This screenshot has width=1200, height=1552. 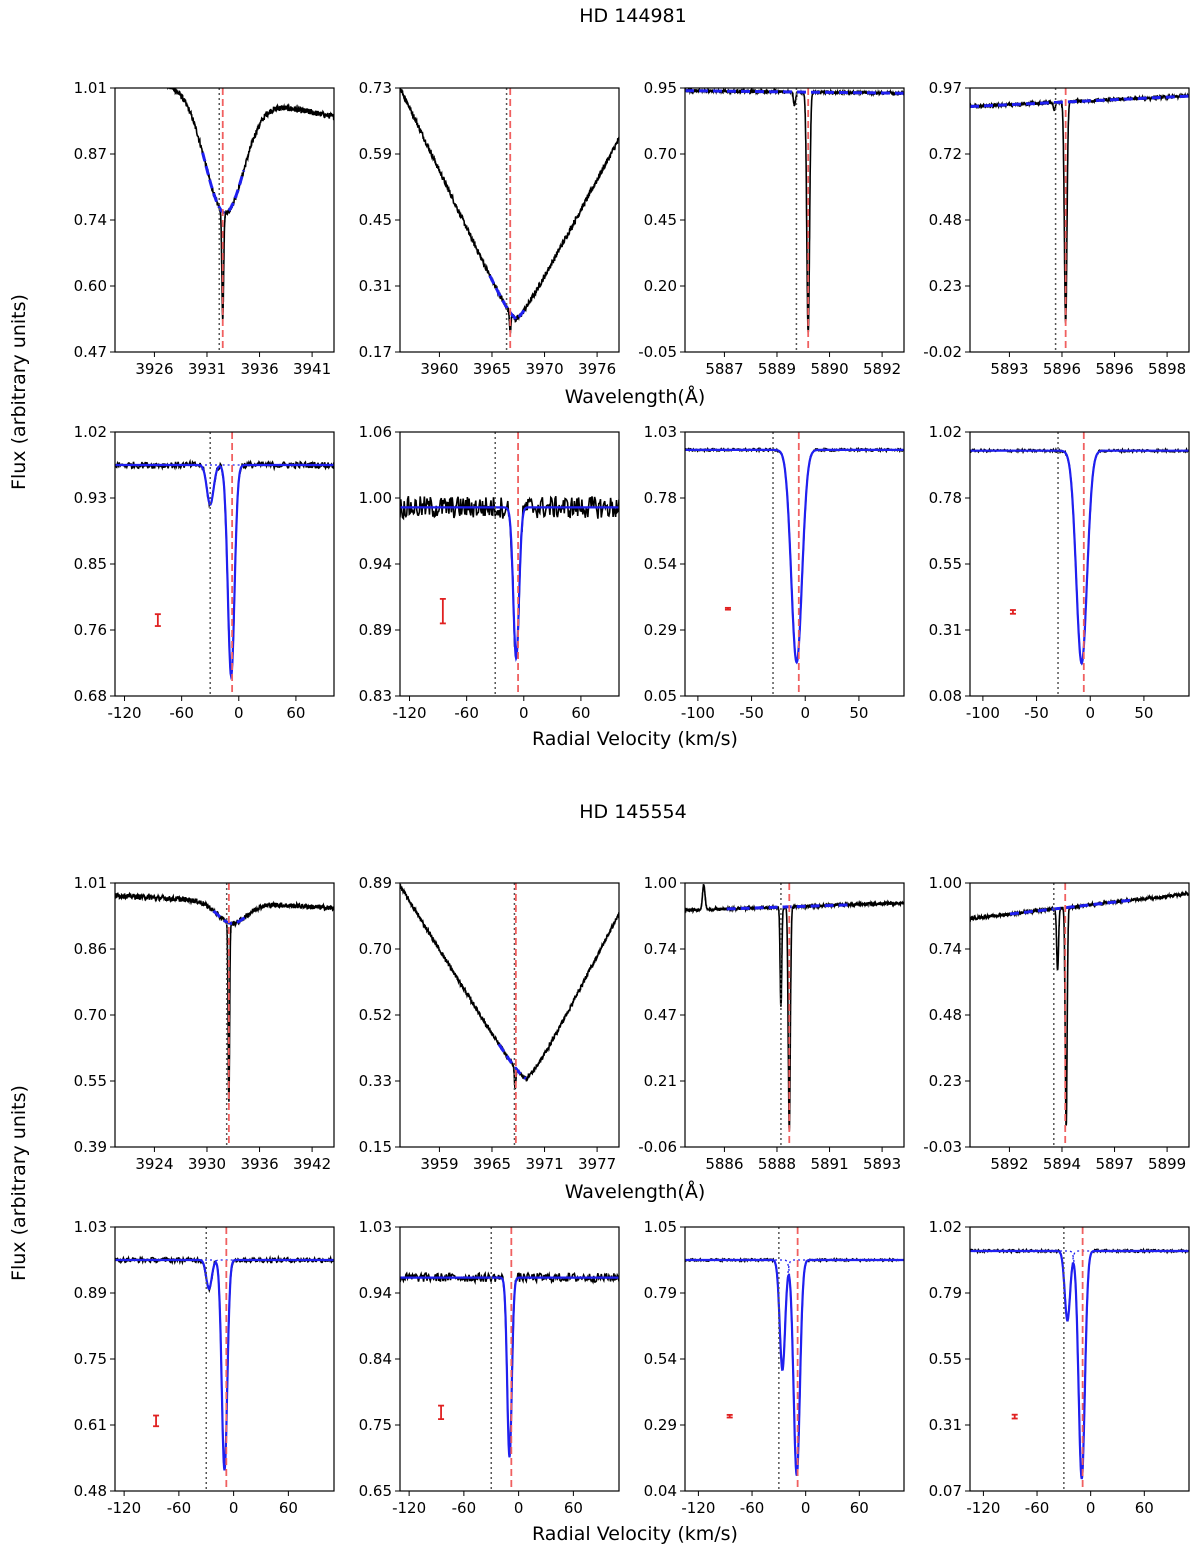 I want to click on star2-velocity-panel-4: 0.07 0.31 0.55 0.79 1.02 -120 -60 0 60, so click(x=1059, y=1367).